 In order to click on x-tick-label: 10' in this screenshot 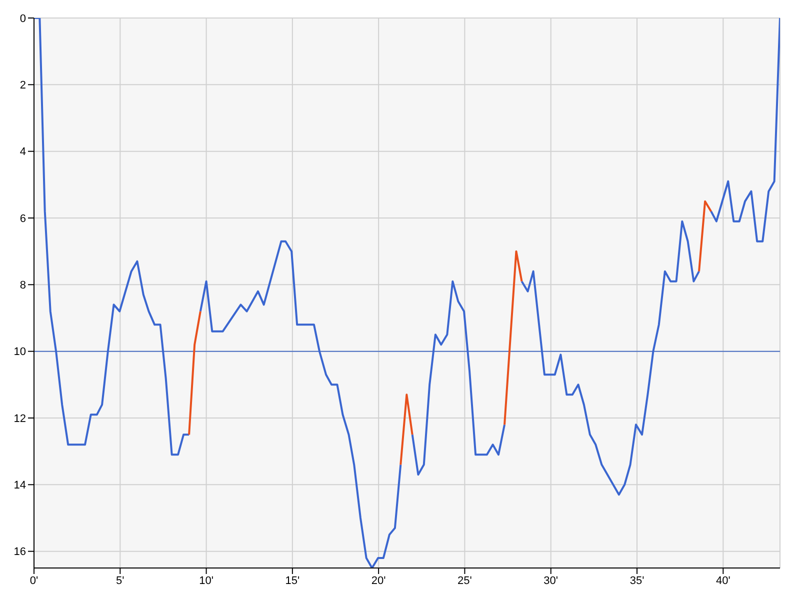, I will do `click(206, 580)`.